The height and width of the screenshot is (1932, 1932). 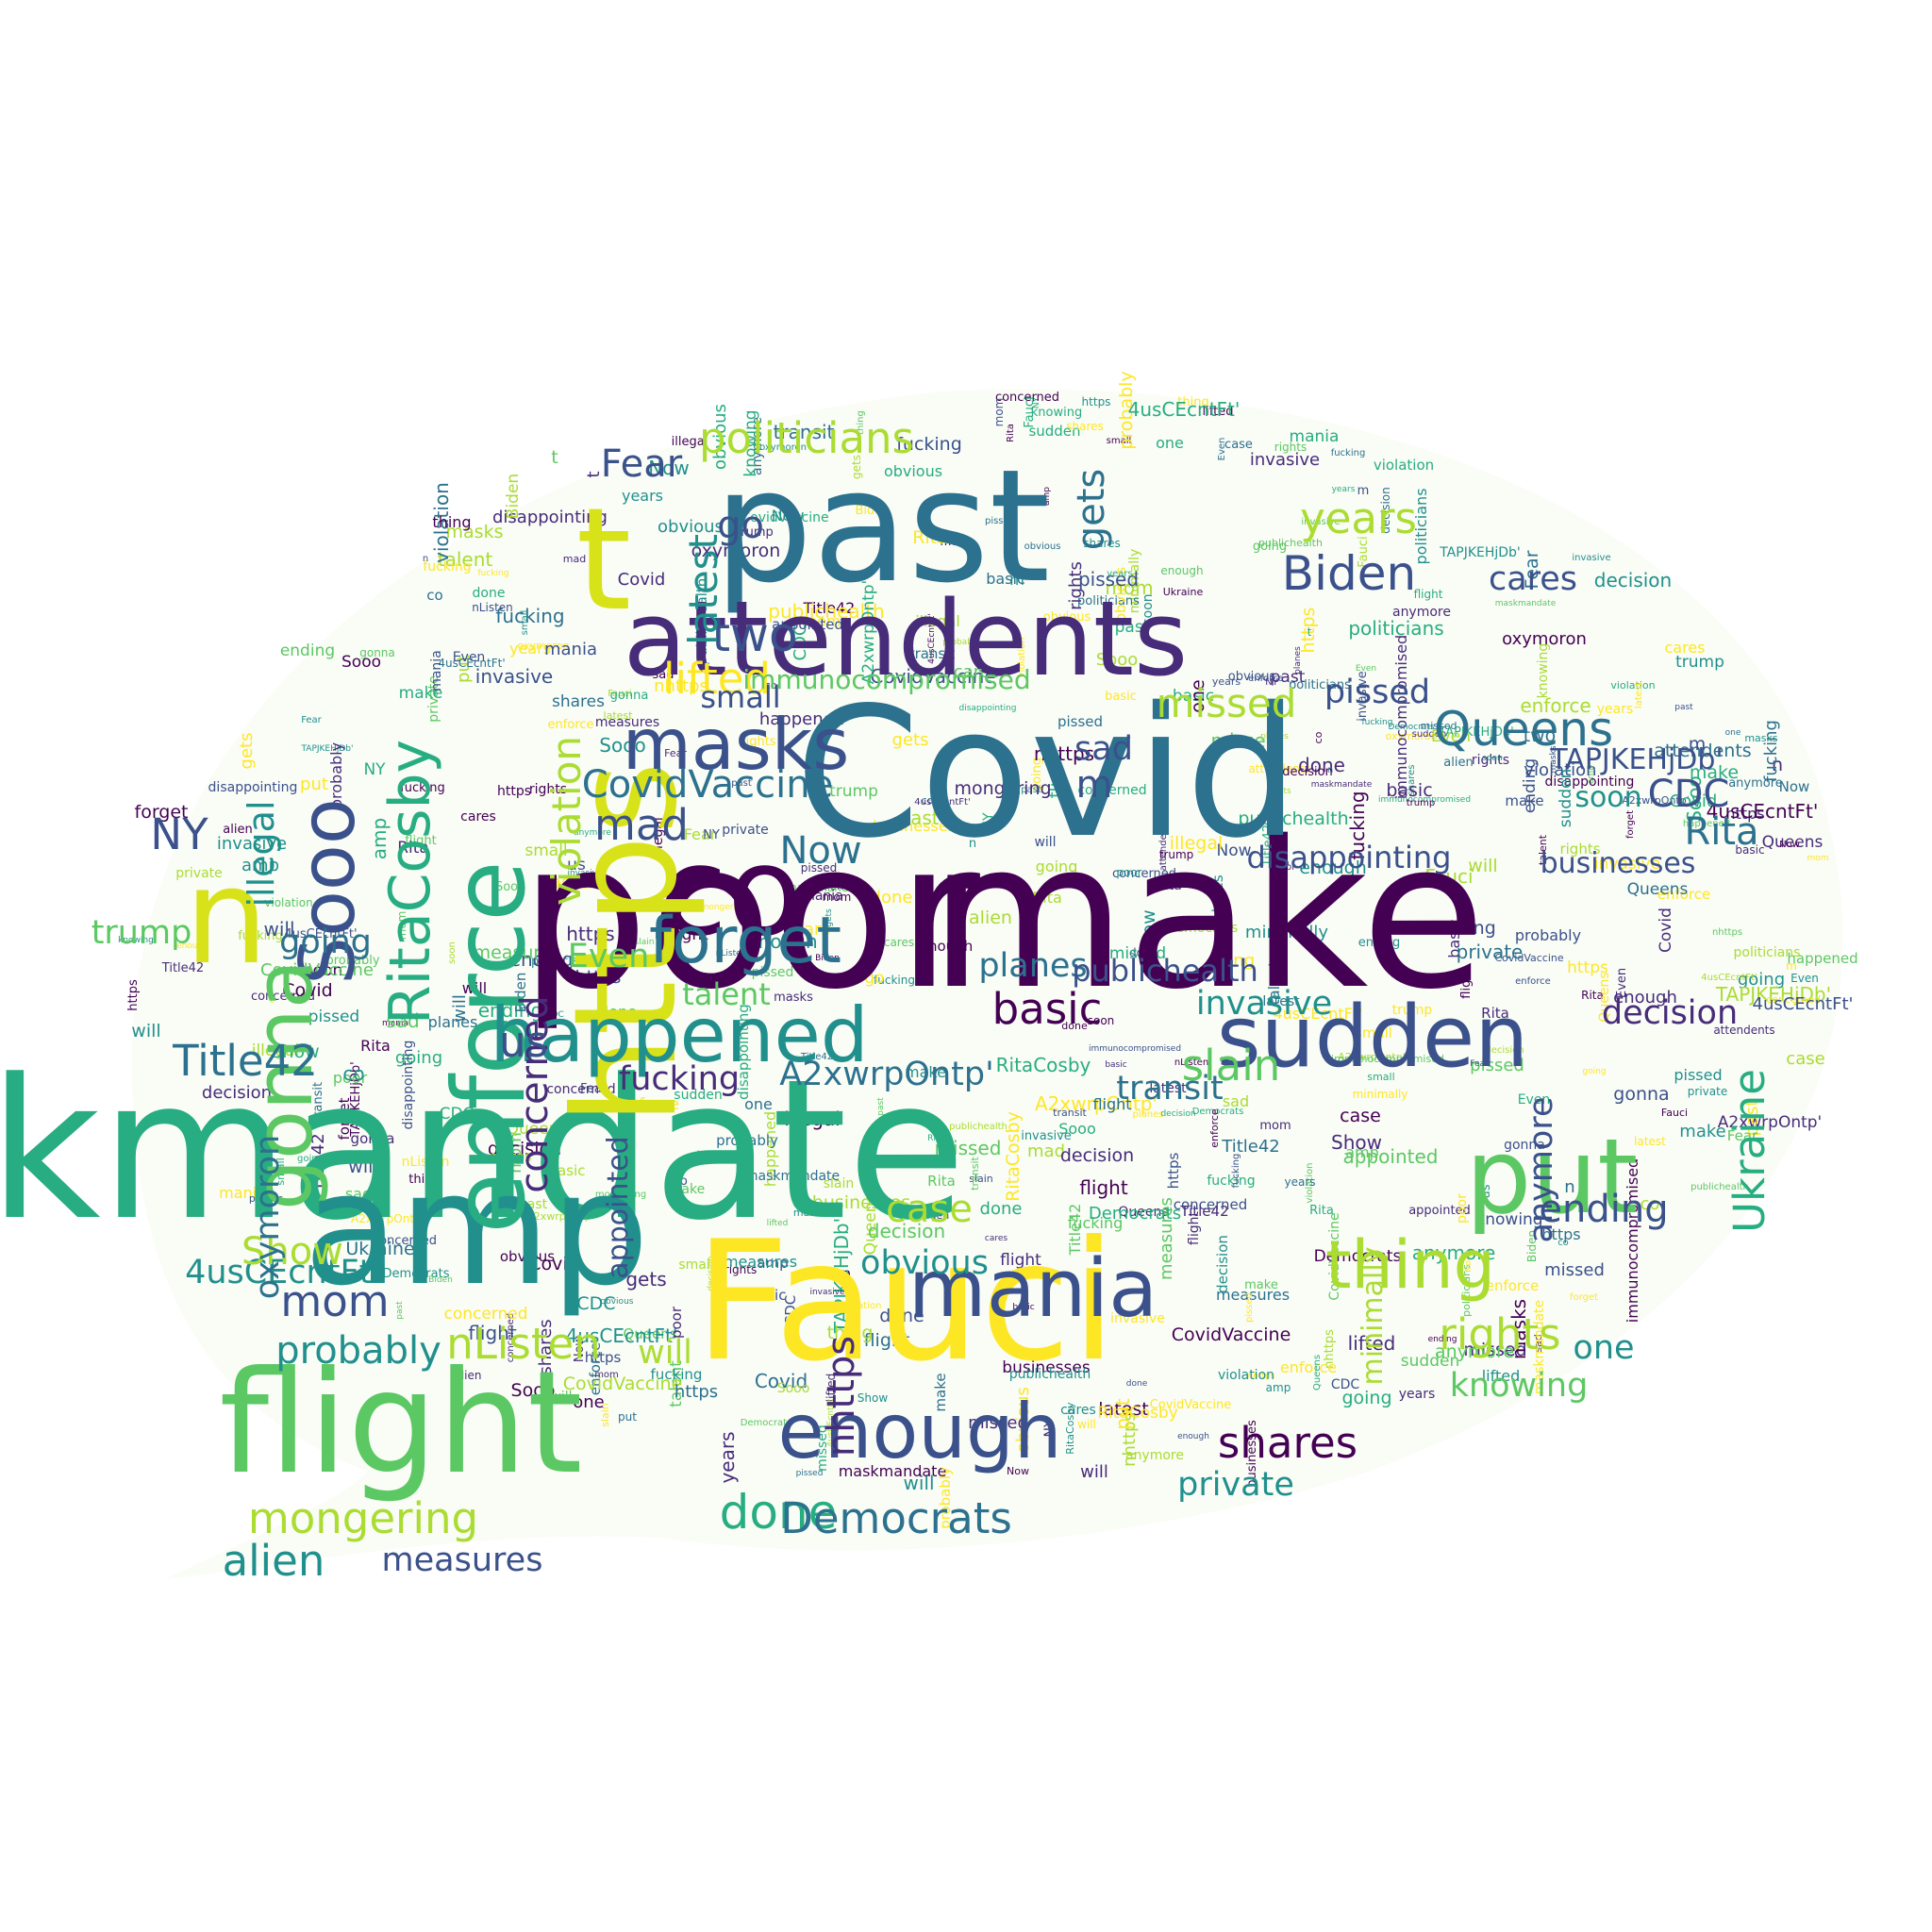 I want to click on filler-word: sad, so click(x=358, y=1194).